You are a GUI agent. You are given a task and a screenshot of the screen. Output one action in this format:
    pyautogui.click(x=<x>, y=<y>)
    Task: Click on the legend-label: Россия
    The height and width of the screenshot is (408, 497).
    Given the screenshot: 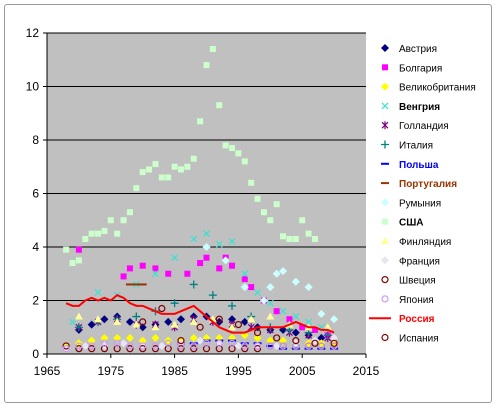 What is the action you would take?
    pyautogui.click(x=417, y=319)
    